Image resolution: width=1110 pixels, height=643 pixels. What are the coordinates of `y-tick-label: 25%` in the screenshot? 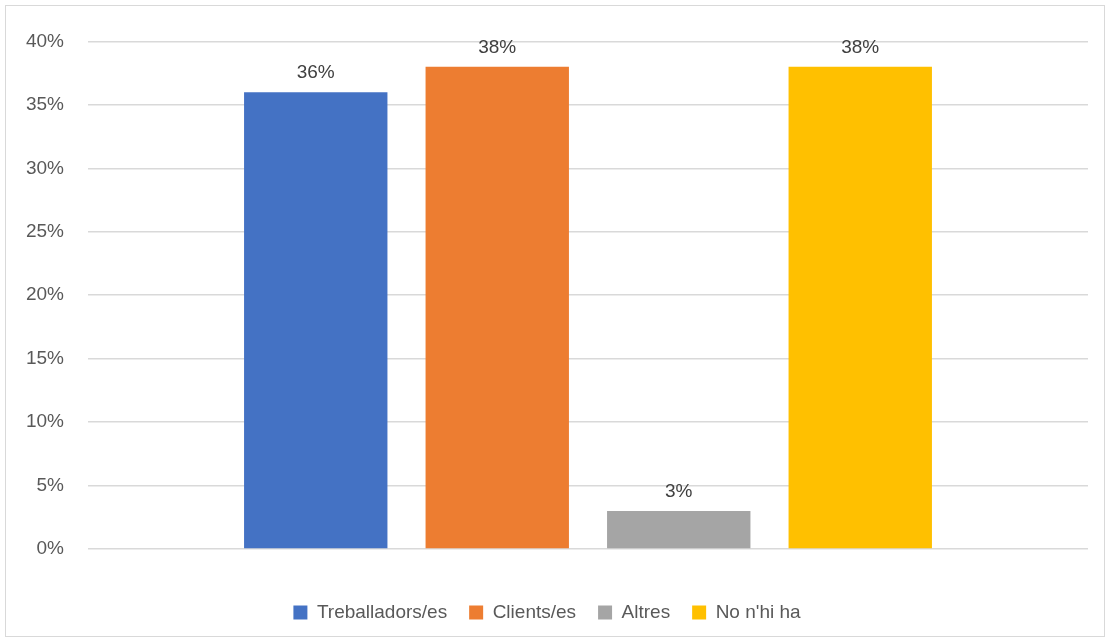 It's located at (45, 230).